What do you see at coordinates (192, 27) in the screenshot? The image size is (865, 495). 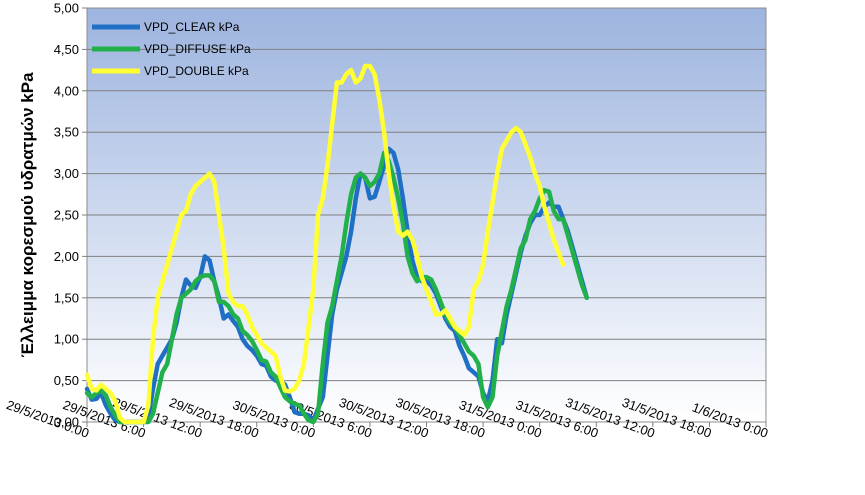 I see `legend-label-1: VPD_CLEAR kPa` at bounding box center [192, 27].